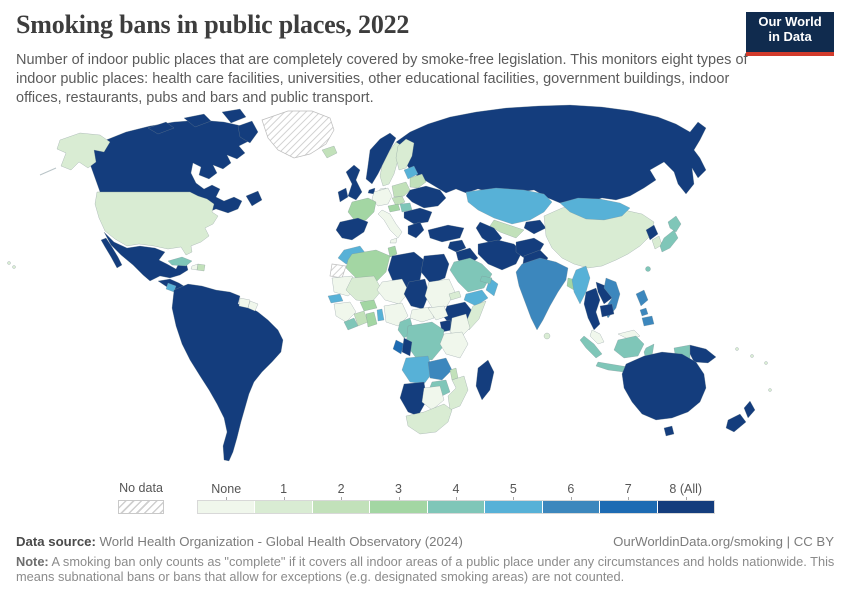  Describe the element at coordinates (485, 380) in the screenshot. I see `region-madagascar` at that location.